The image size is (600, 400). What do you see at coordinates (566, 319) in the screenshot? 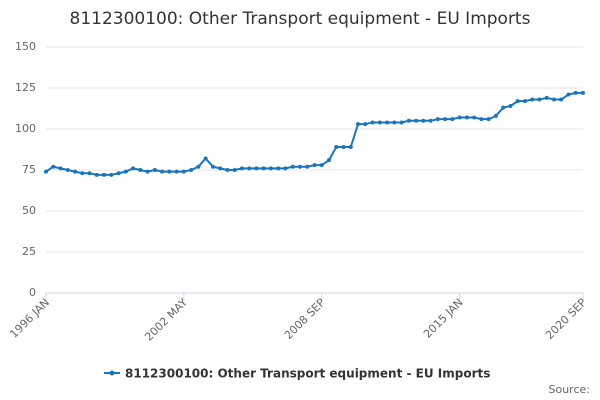
I see `x-tick-label: 2020 SEP` at bounding box center [566, 319].